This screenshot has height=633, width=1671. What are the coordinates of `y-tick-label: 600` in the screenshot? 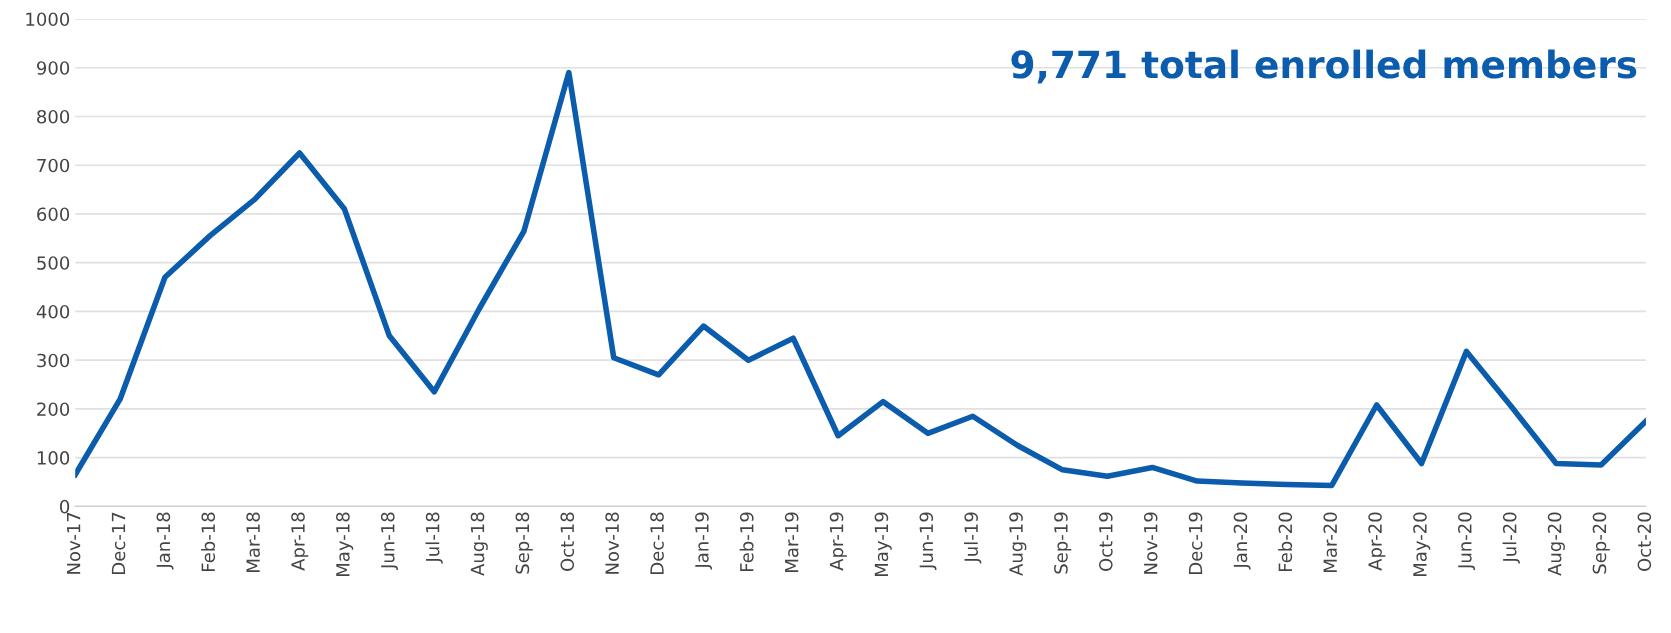 It's located at (53, 214).